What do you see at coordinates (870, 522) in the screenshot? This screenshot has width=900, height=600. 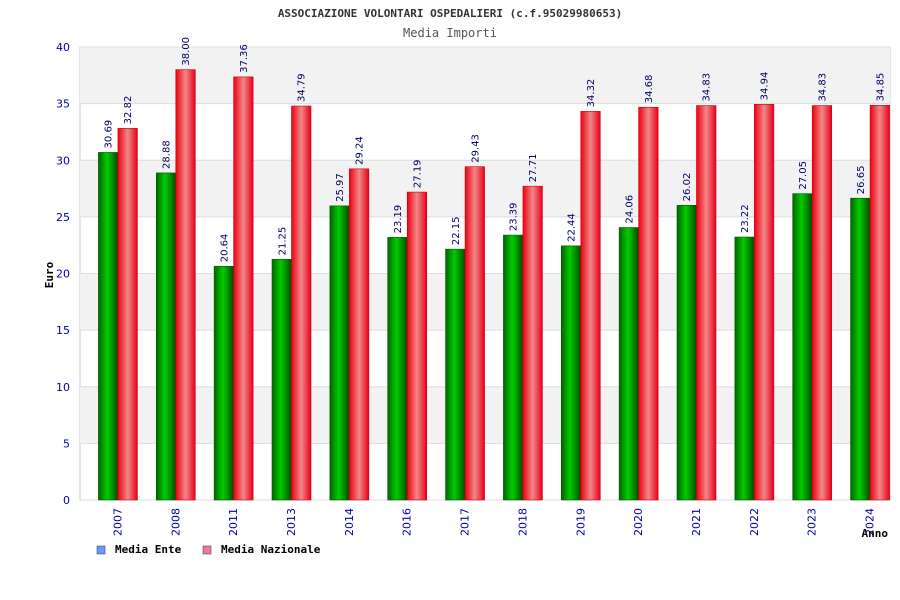 I see `x-tick-label: 2024` at bounding box center [870, 522].